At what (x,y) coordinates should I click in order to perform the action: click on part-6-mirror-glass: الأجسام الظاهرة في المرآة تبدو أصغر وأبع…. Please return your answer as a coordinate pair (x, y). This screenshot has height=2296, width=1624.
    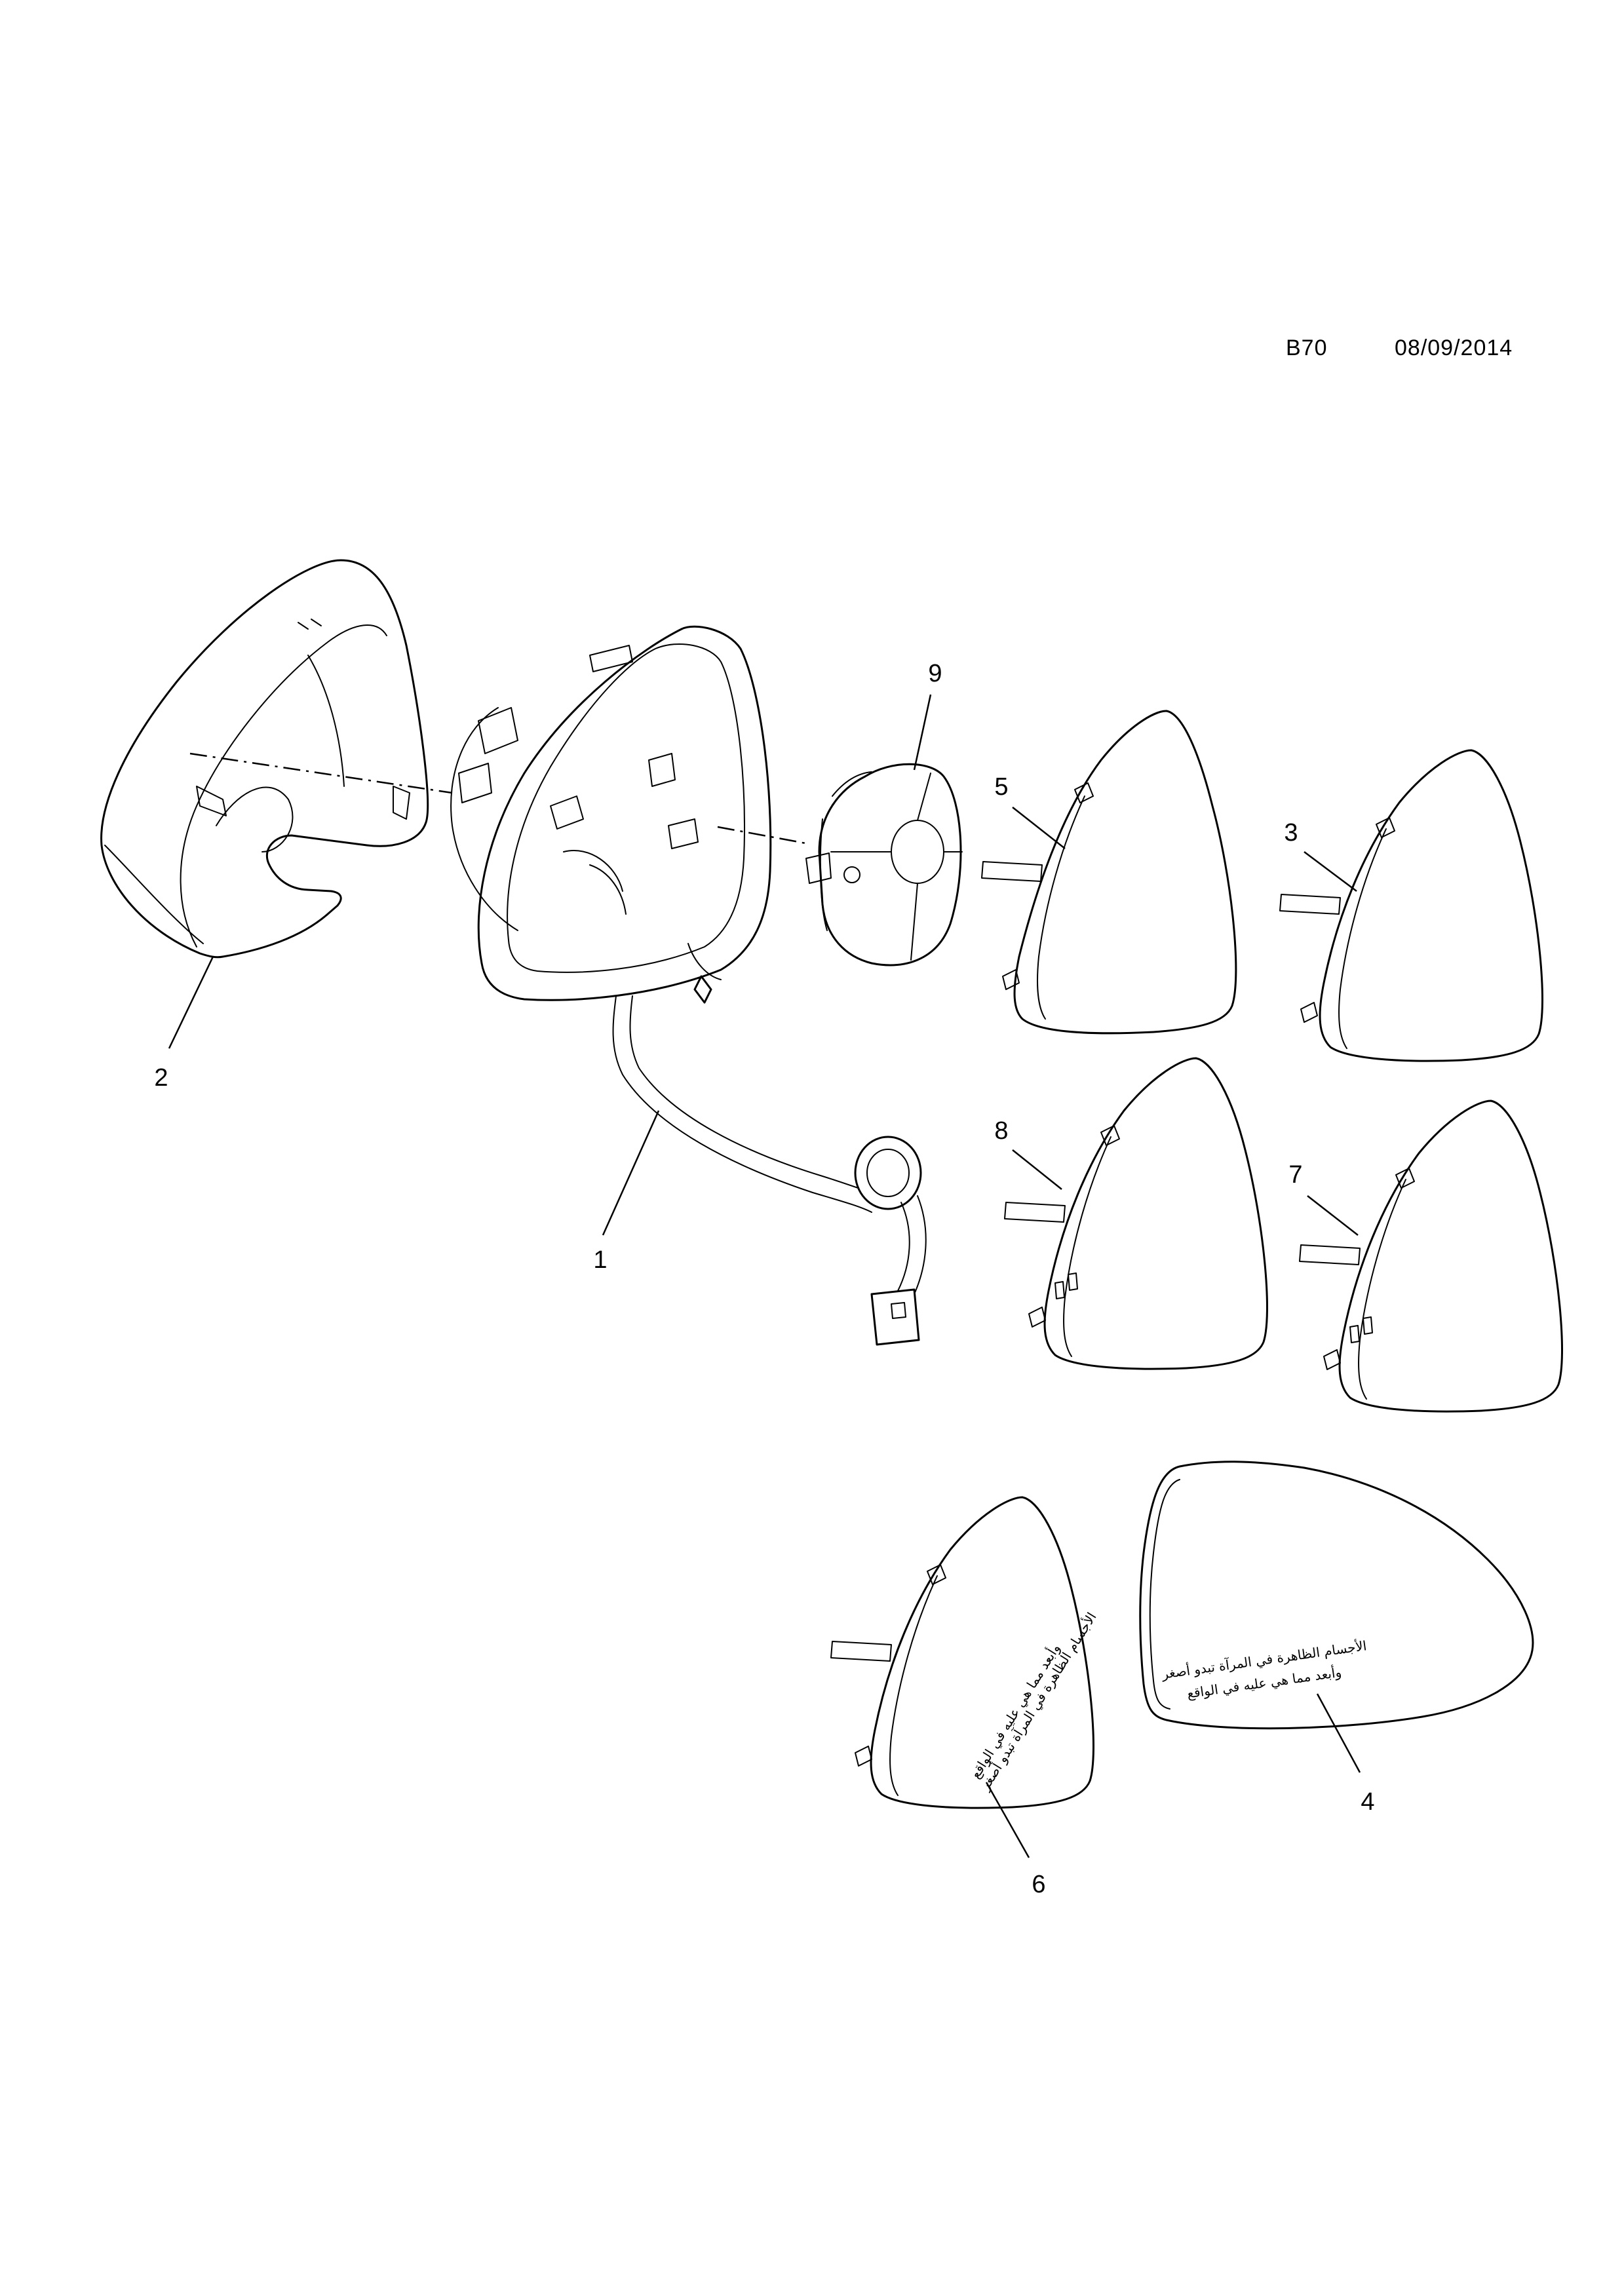
    Looking at the image, I should click on (965, 1652).